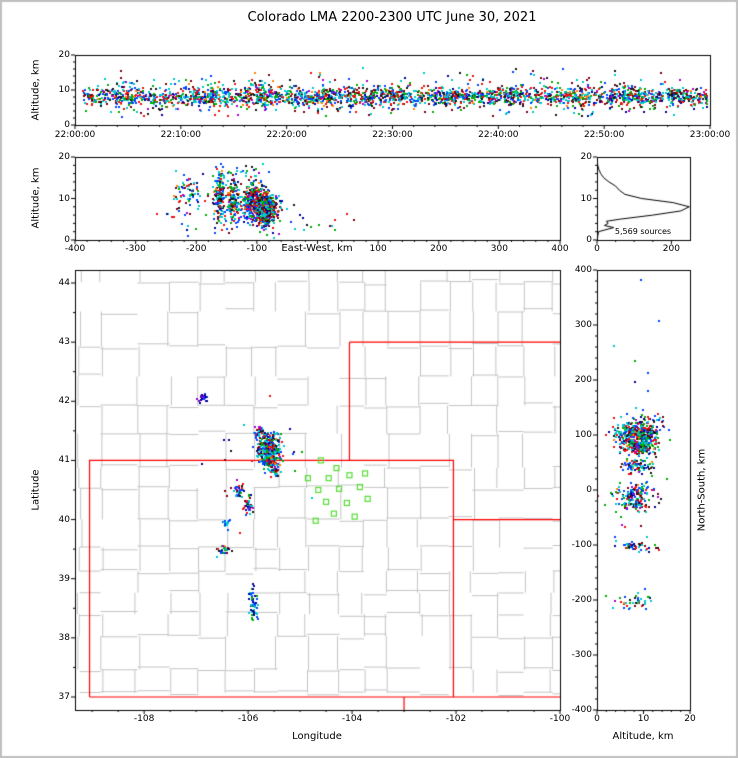 This screenshot has height=758, width=738. Describe the element at coordinates (583, 380) in the screenshot. I see `northsouth-tick-label: 200` at that location.